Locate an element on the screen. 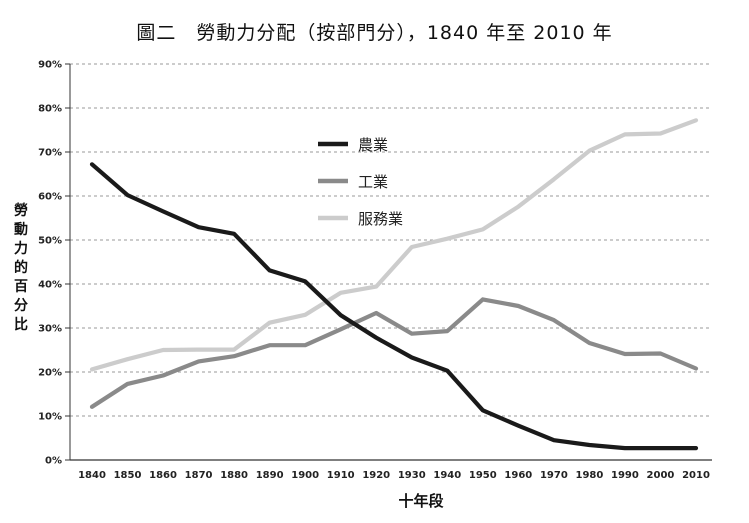 This screenshot has width=749, height=523. x-tick-label: 1900 is located at coordinates (305, 475).